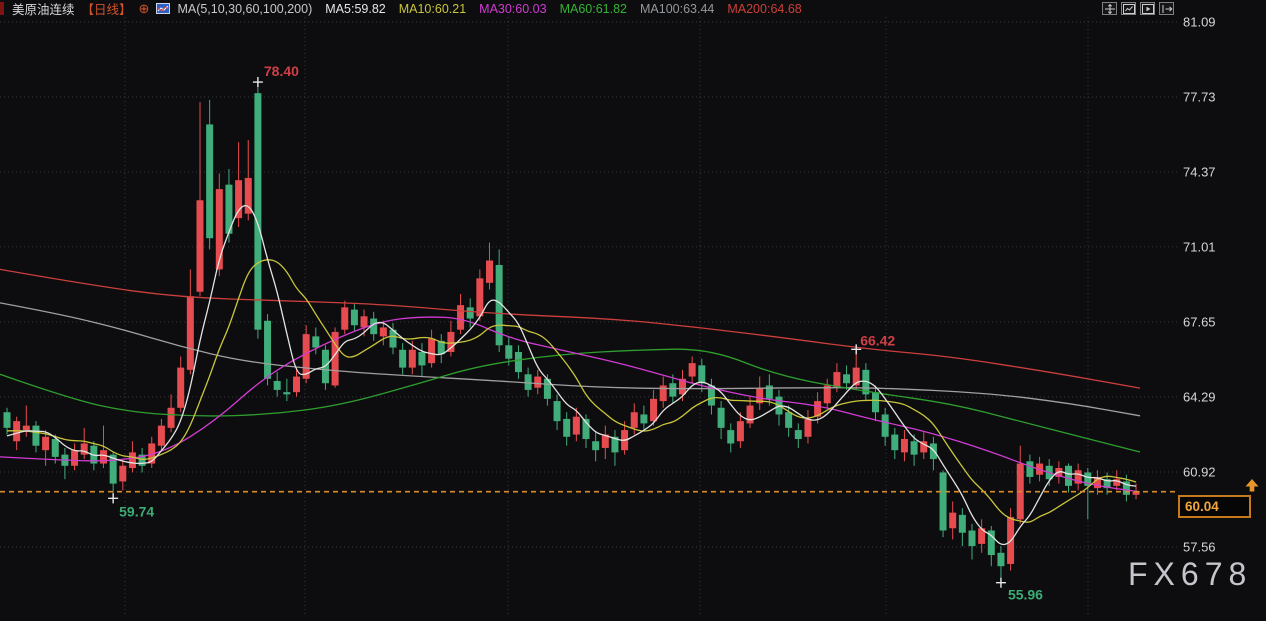 Image resolution: width=1266 pixels, height=621 pixels. Describe the element at coordinates (1199, 472) in the screenshot. I see `axis-tick-label: 60.92` at that location.